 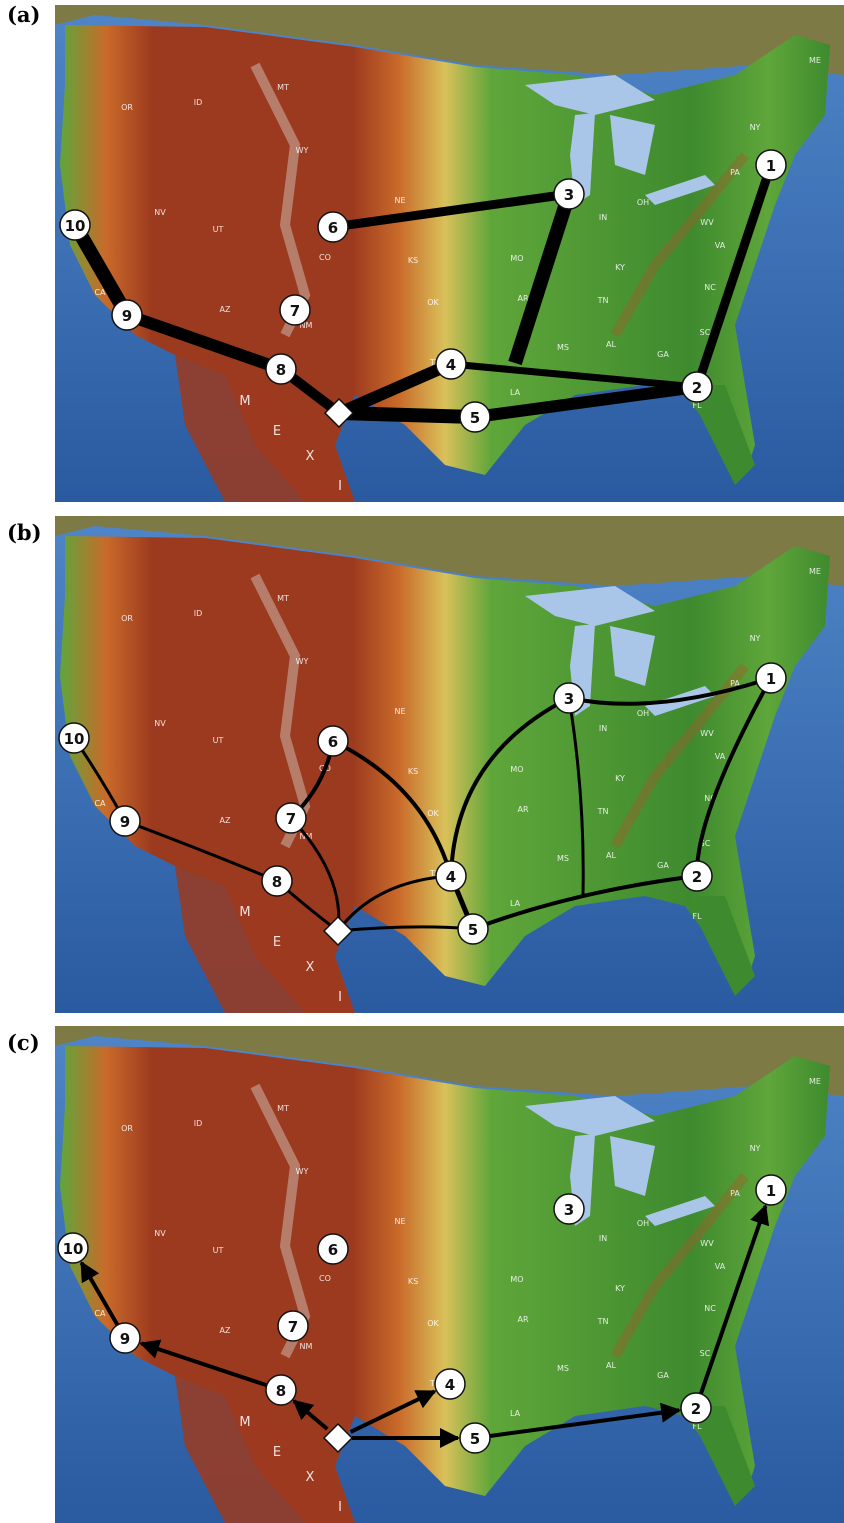 I want to click on lake-superior, so click(x=590, y=606).